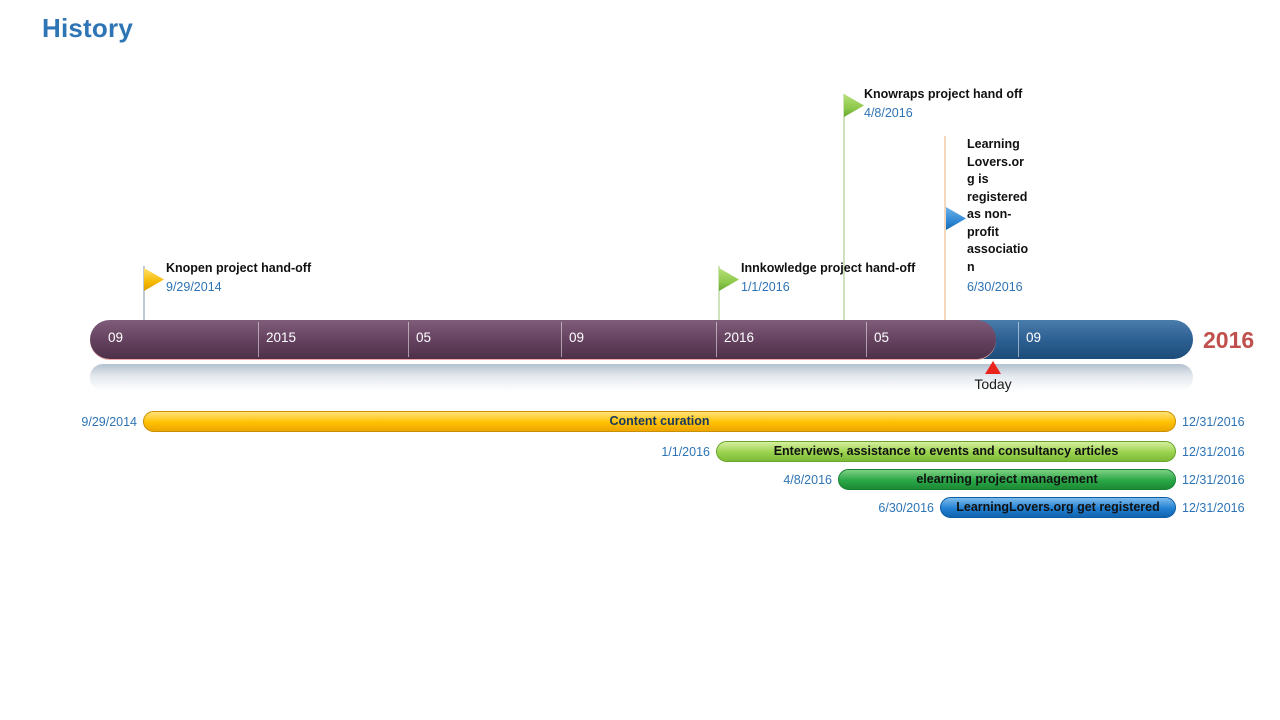 The image size is (1280, 720). Describe the element at coordinates (154, 280) in the screenshot. I see `gold-flag-icon` at that location.